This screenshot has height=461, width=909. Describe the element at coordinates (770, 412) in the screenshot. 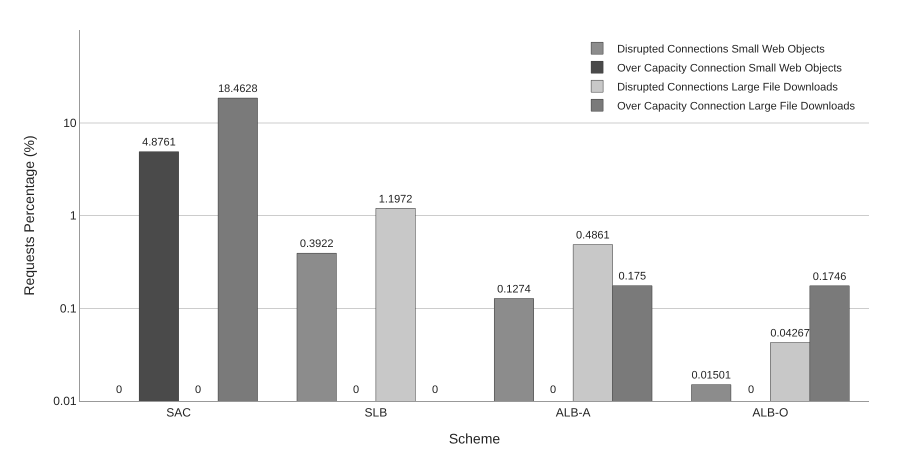

I see `x-tick-label: ALB-O` at that location.